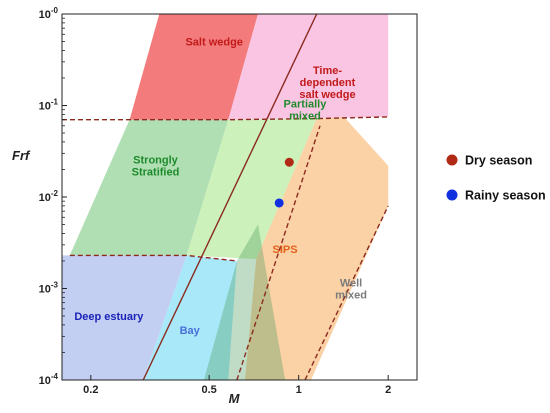  Describe the element at coordinates (496, 178) in the screenshot. I see `legend: Dry season Rainy season` at that location.